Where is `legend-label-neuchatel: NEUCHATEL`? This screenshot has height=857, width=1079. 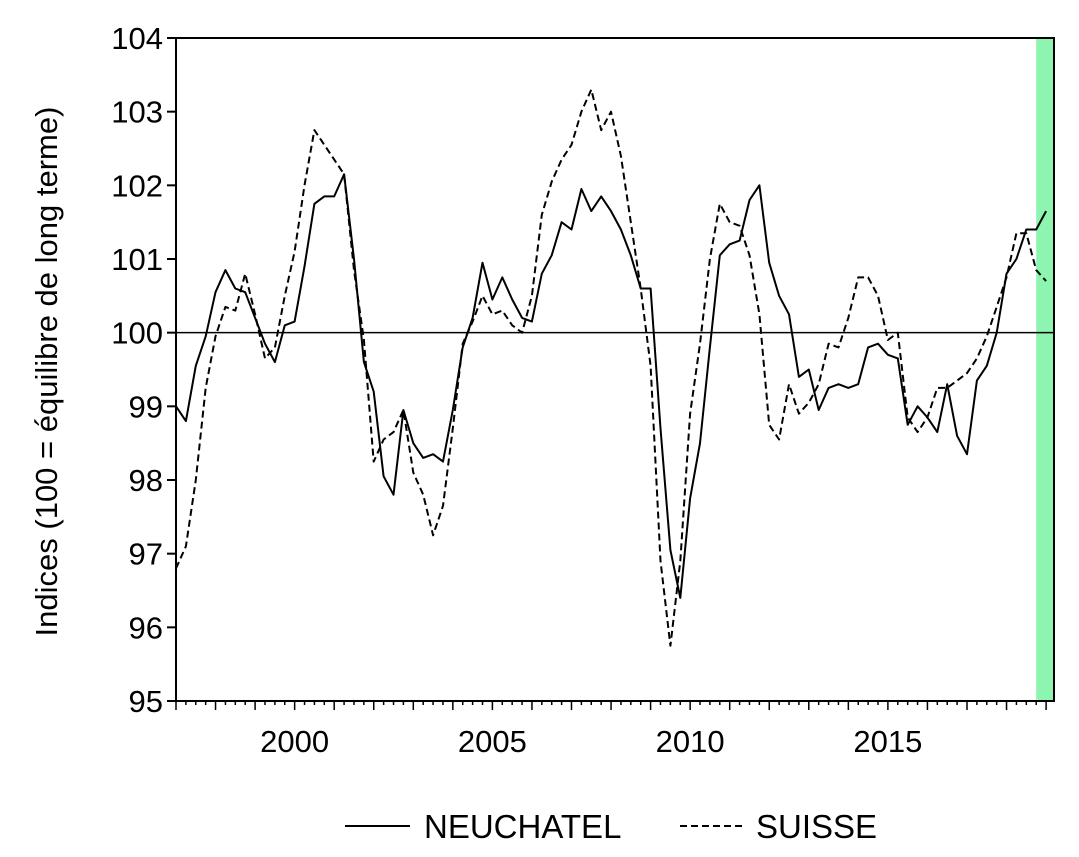
legend-label-neuchatel: NEUCHATEL is located at coordinates (522, 826).